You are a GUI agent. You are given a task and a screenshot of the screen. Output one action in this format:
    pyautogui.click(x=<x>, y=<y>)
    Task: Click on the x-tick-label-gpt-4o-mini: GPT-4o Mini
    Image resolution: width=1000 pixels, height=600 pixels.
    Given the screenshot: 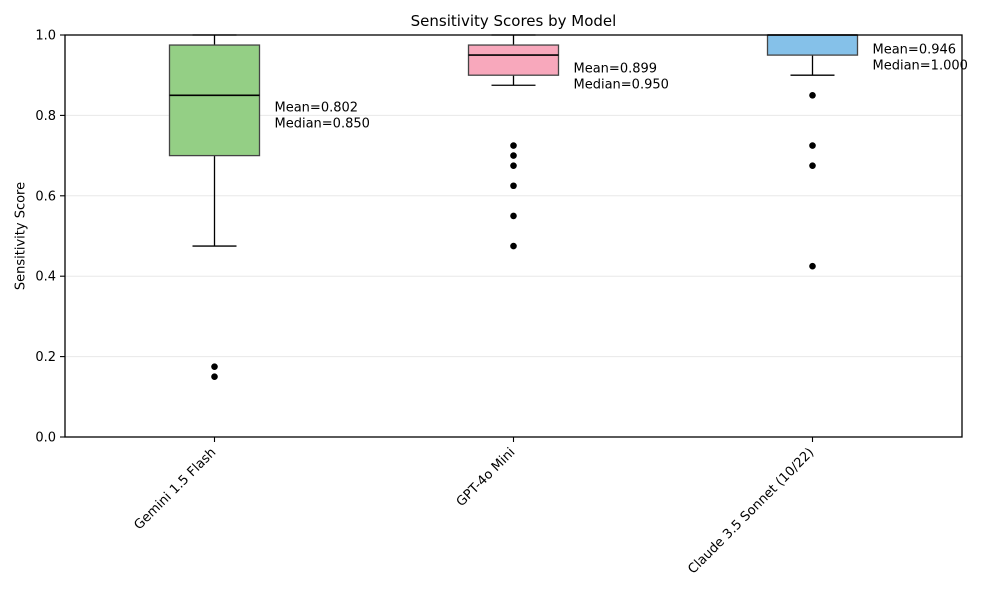 What is the action you would take?
    pyautogui.click(x=486, y=477)
    